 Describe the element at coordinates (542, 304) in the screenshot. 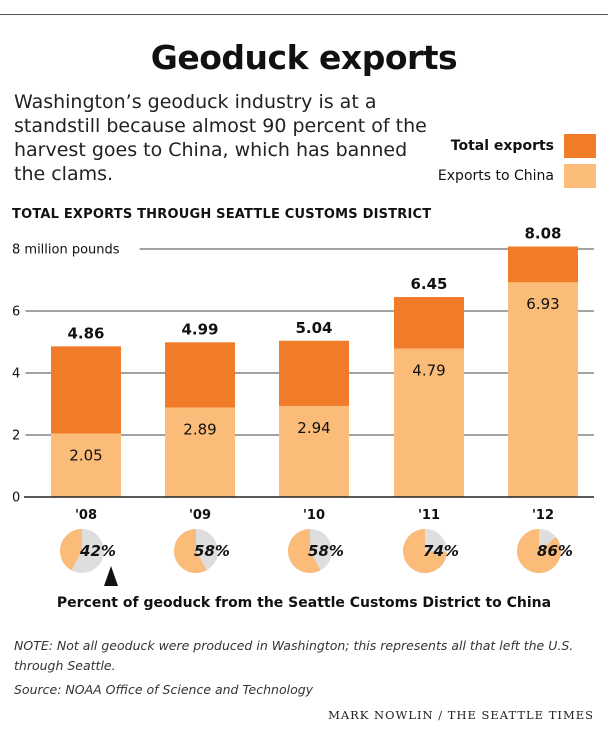

I see `data-label-china: 6.93` at that location.